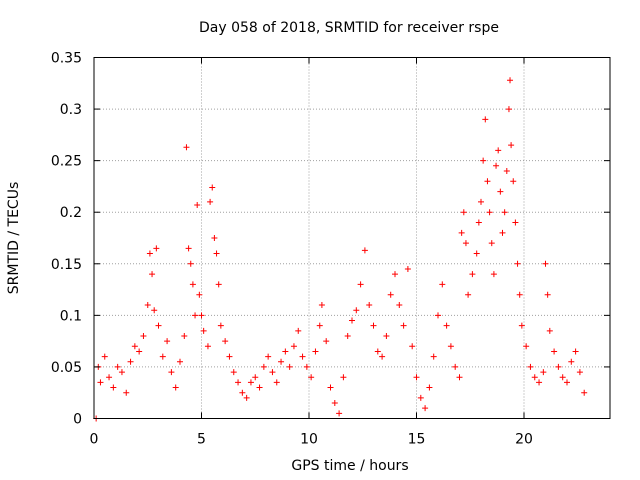 The image size is (640, 480). Describe the element at coordinates (66, 59) in the screenshot. I see `y-tick-label: 0.35` at that location.